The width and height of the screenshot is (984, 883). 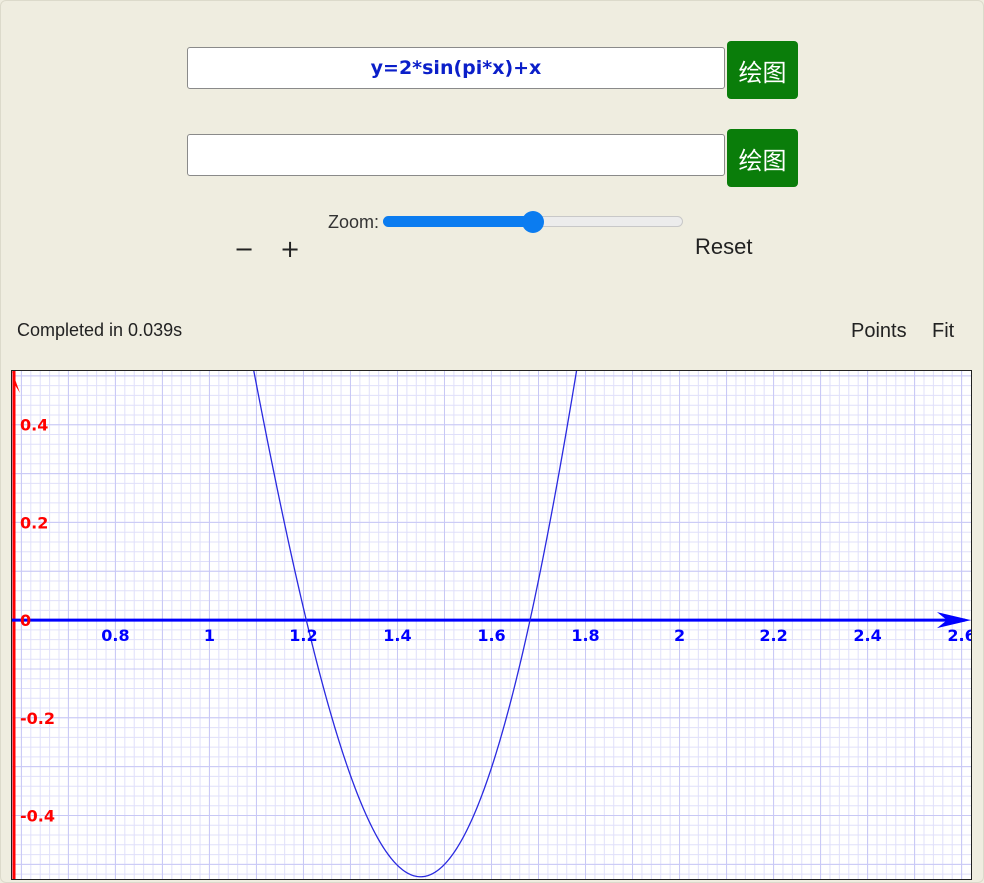 What do you see at coordinates (679, 635) in the screenshot?
I see `x-tick-label: 2` at bounding box center [679, 635].